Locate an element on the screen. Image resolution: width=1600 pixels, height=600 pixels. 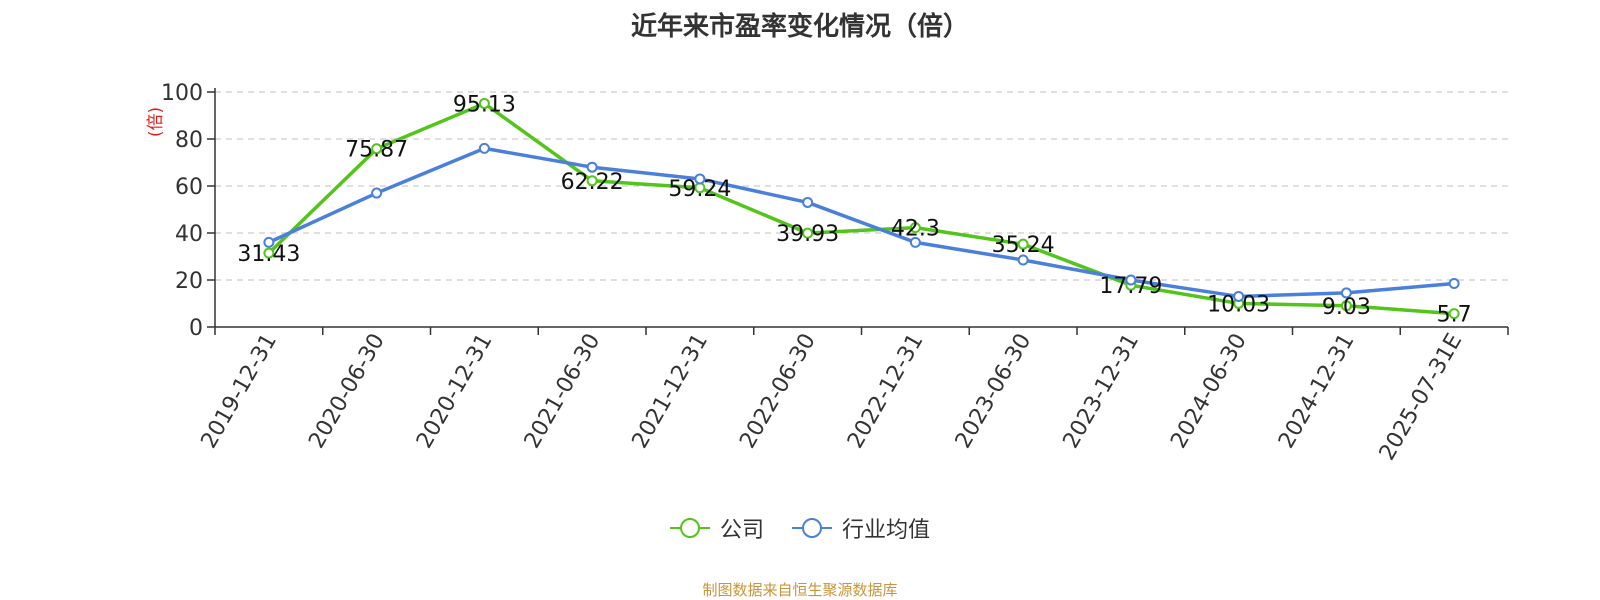
x-tick-label: 2022-06-30 is located at coordinates (778, 391).